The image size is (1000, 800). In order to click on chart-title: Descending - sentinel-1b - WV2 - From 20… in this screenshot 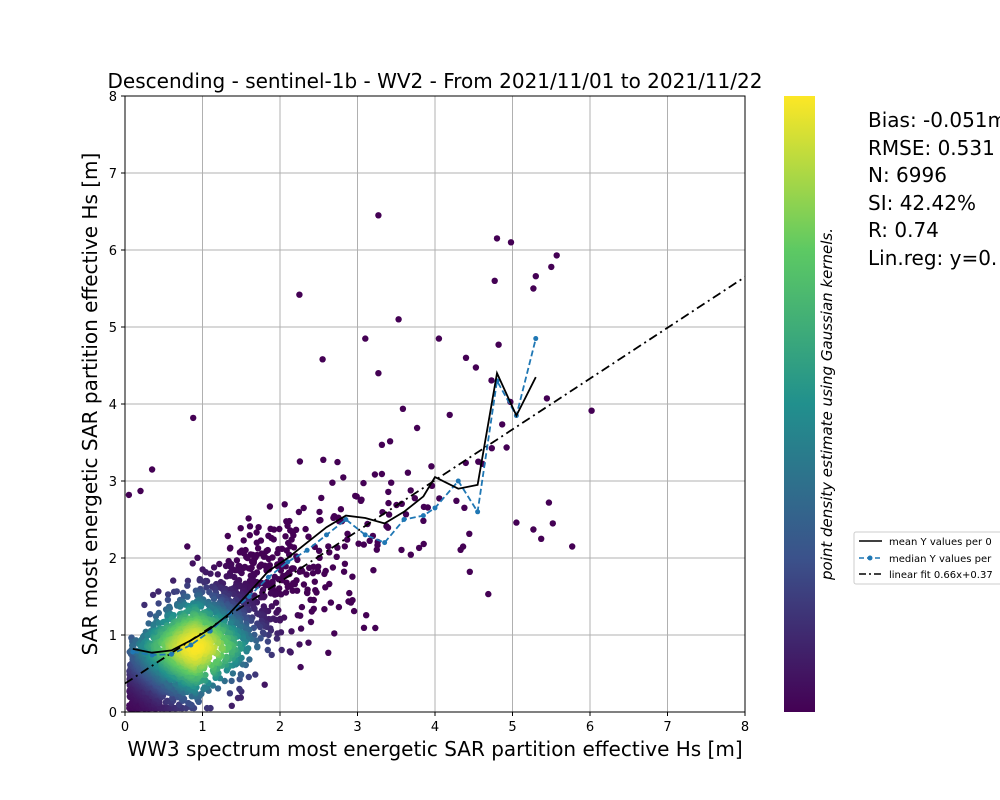, I will do `click(435, 81)`.